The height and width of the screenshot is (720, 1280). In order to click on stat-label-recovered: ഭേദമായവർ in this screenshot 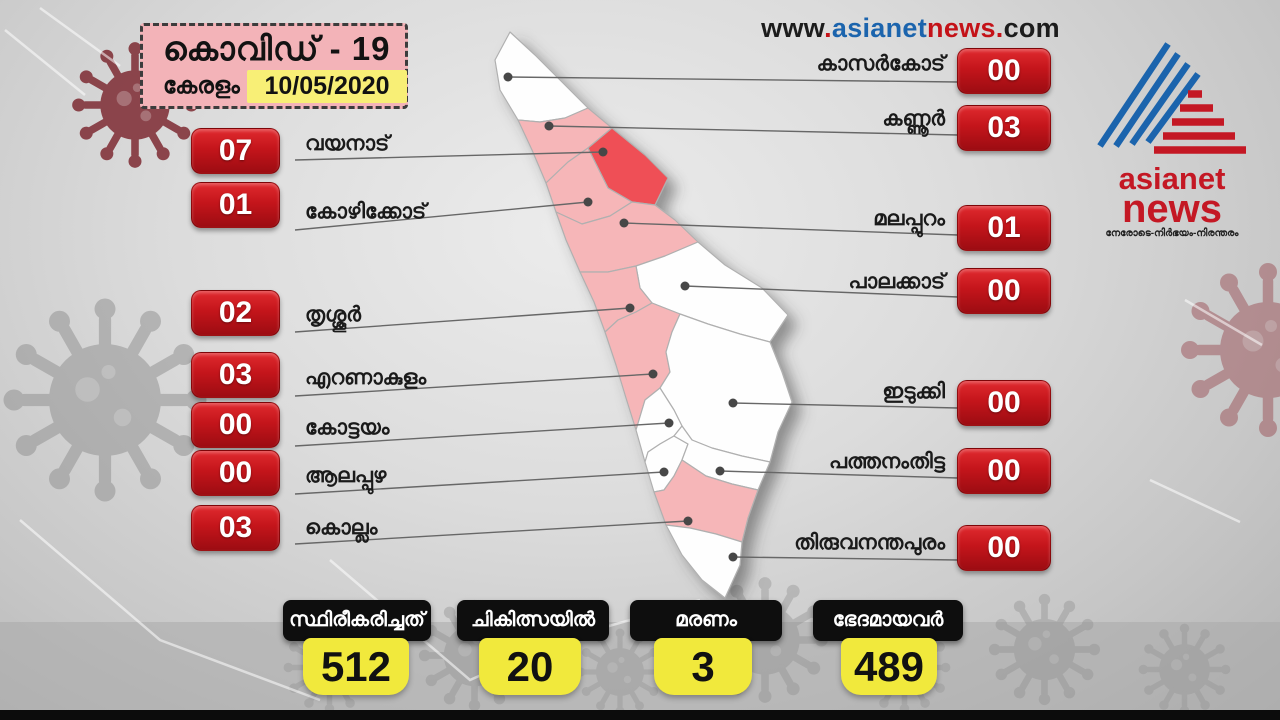, I will do `click(888, 620)`.